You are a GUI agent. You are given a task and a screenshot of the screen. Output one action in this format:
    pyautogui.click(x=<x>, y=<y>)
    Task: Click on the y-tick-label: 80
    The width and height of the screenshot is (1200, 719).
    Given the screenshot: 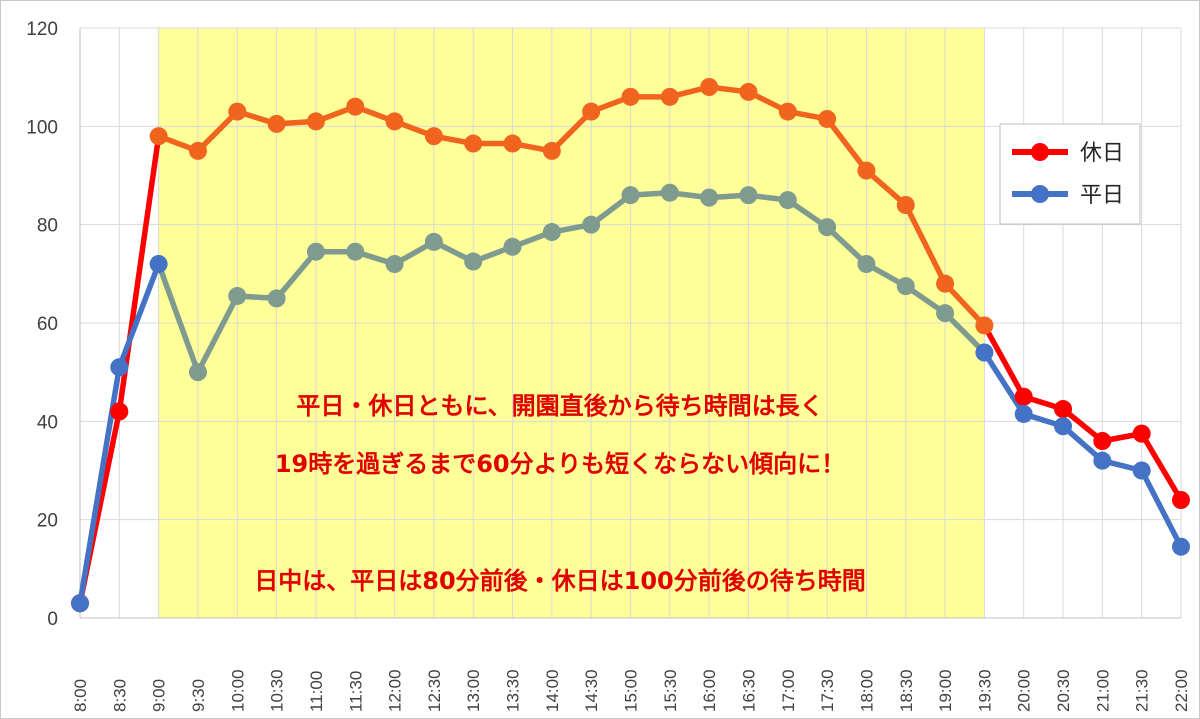 What is the action you would take?
    pyautogui.click(x=47, y=226)
    